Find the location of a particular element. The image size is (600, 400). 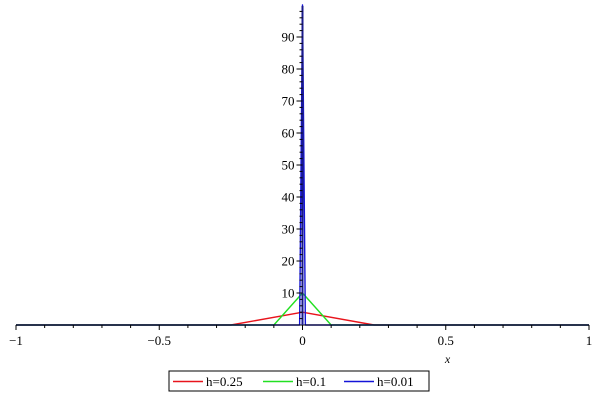

y-tick-label: 70 is located at coordinates (288, 101).